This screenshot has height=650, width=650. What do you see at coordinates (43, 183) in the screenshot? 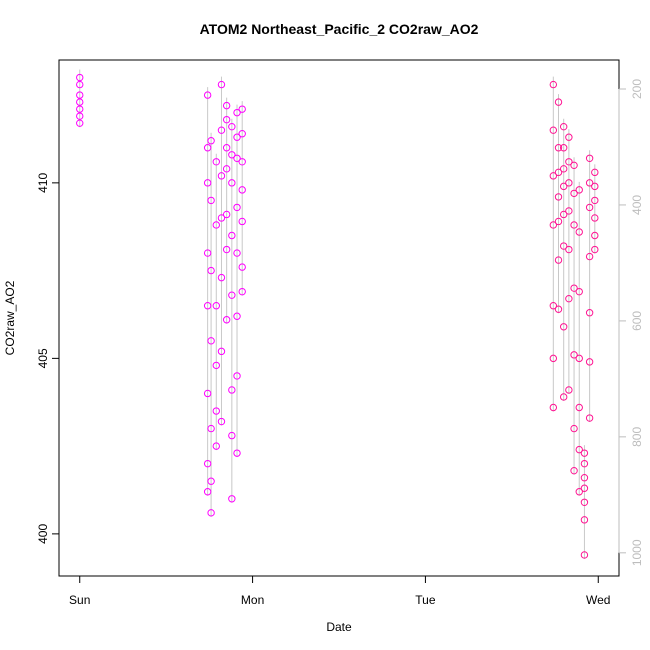
I see `y-tick-label: 410` at bounding box center [43, 183].